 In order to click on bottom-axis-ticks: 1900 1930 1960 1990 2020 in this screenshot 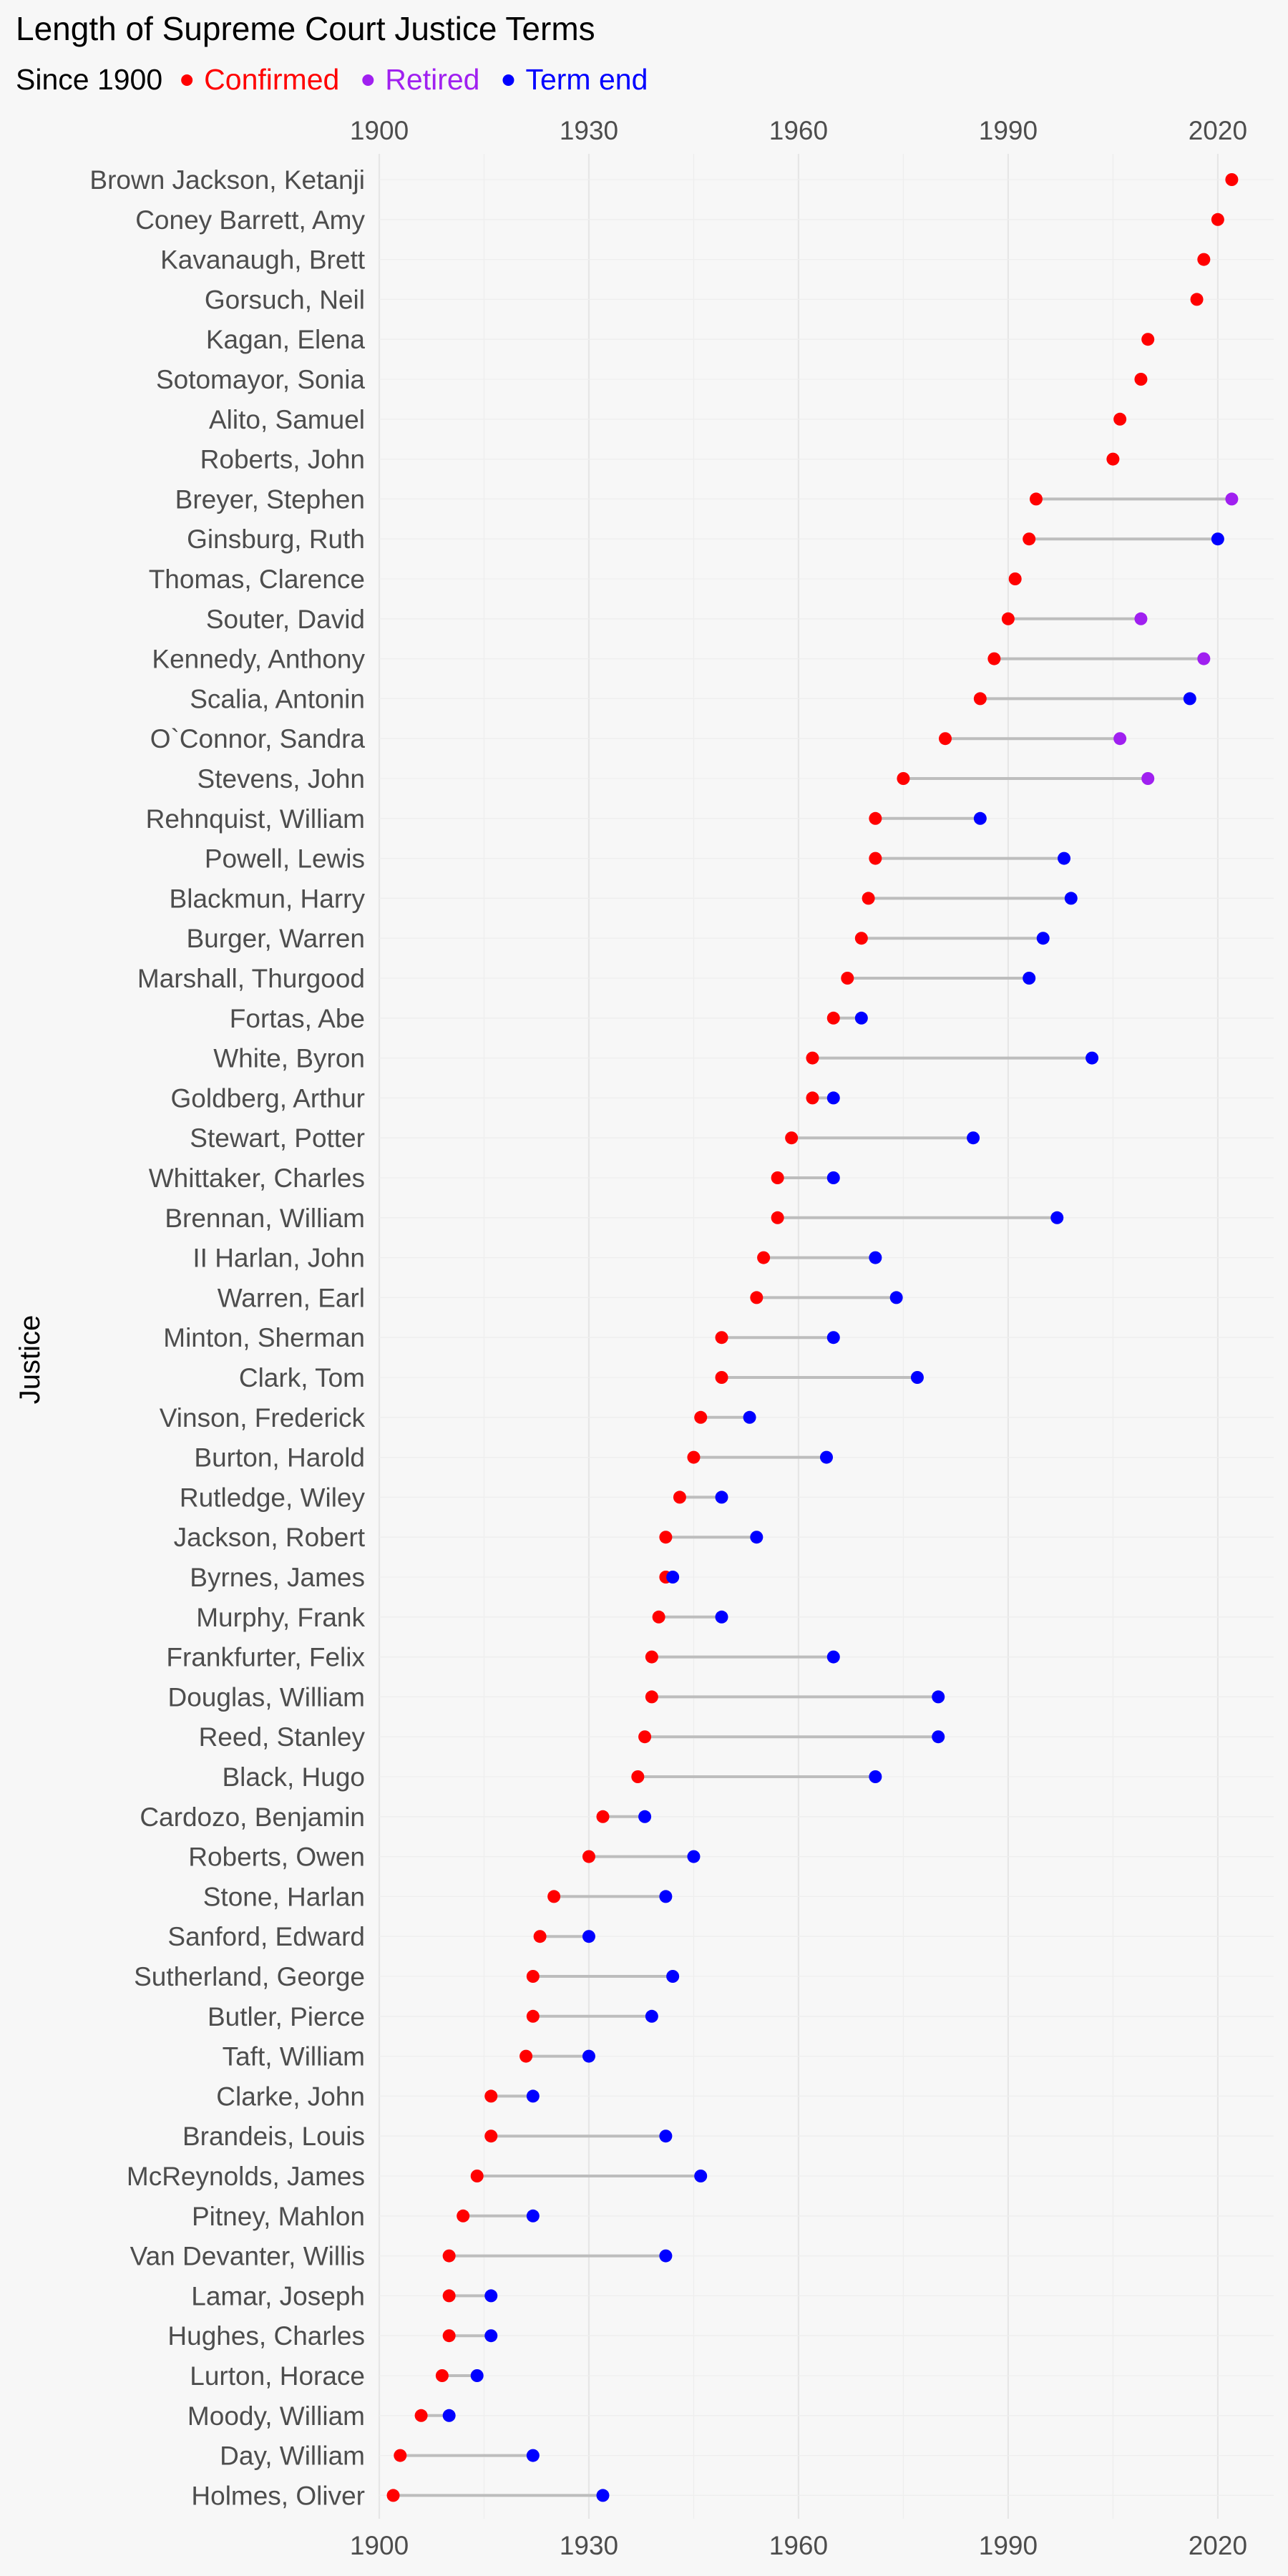, I will do `click(798, 2545)`.